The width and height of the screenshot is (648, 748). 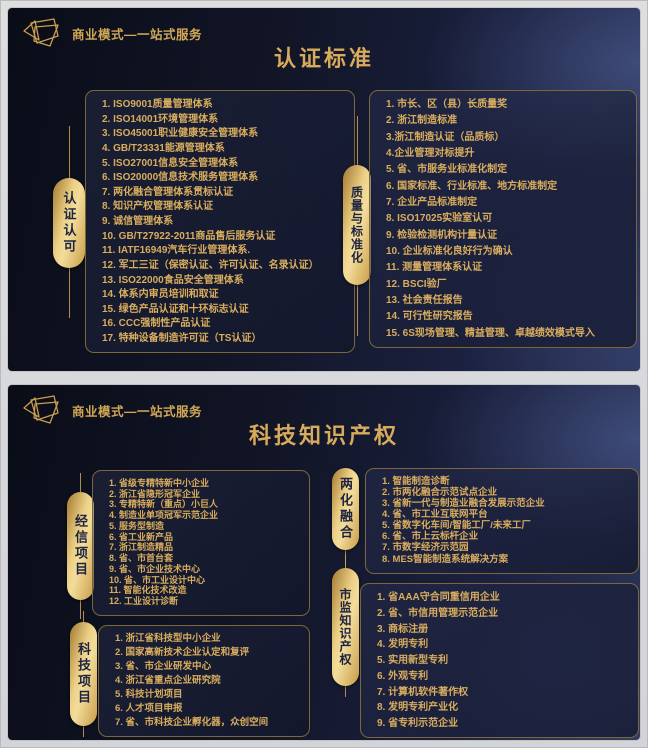 I want to click on list-item: 2. 浙江省隐形冠军企业, so click(x=155, y=493).